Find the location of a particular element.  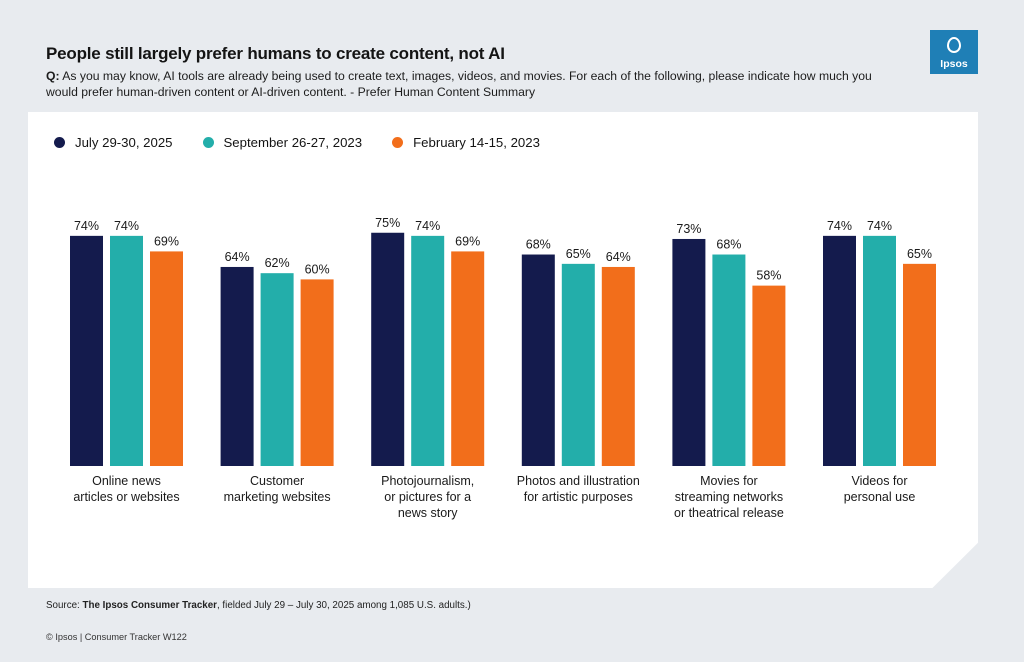

category-label-line: Customer is located at coordinates (277, 481).